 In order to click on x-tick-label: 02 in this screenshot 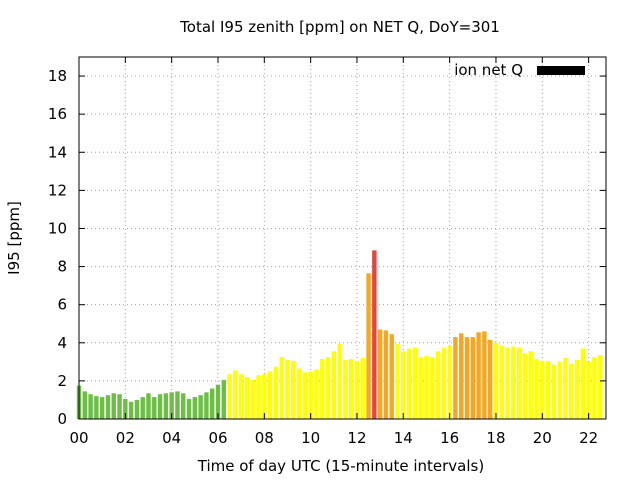, I will do `click(125, 438)`.